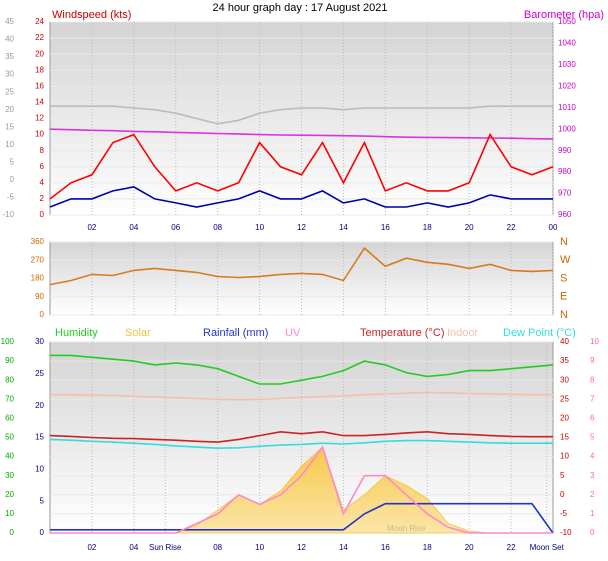  Describe the element at coordinates (39, 296) in the screenshot. I see `y-tick-label: 90` at that location.